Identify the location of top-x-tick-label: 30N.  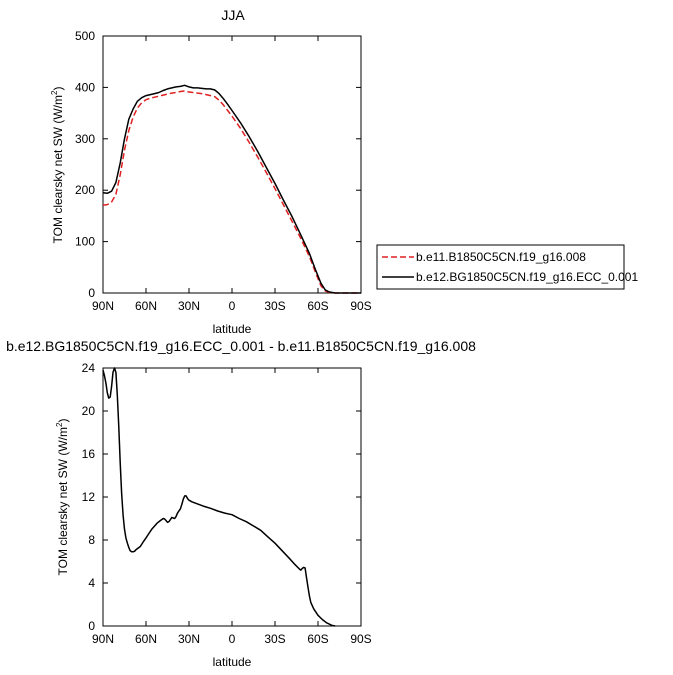
(189, 306).